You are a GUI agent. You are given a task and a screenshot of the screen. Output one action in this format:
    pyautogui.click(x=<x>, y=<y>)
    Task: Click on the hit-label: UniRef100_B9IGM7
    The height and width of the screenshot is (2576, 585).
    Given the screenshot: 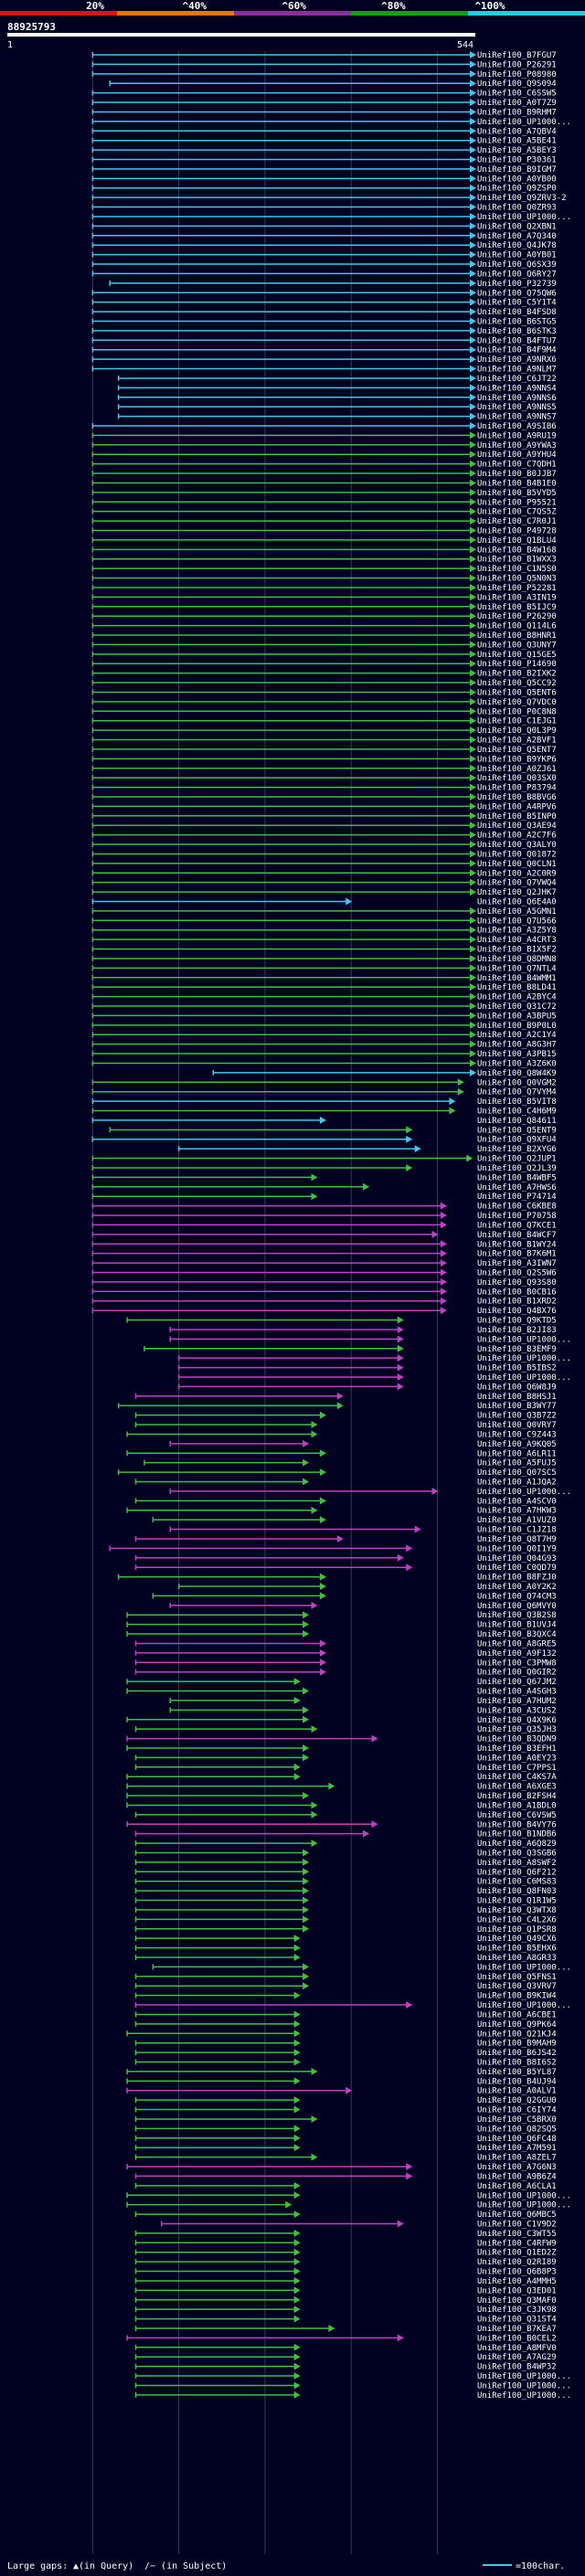 What is the action you would take?
    pyautogui.click(x=517, y=170)
    